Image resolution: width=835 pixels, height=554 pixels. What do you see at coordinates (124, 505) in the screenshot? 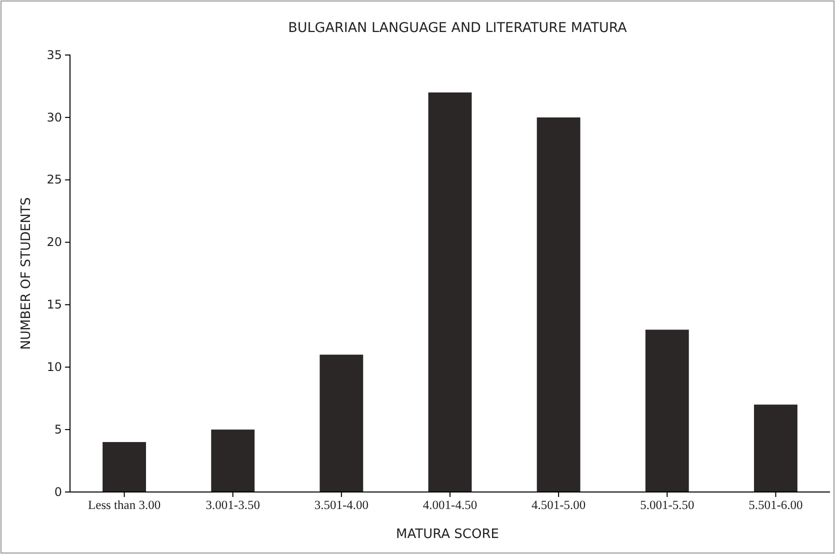
I see `x-tick-label: Less than 3.00` at bounding box center [124, 505].